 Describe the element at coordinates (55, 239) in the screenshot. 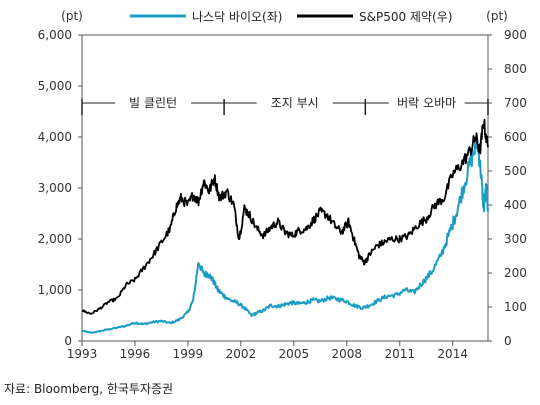

I see `left-tick-label: 2,000` at that location.